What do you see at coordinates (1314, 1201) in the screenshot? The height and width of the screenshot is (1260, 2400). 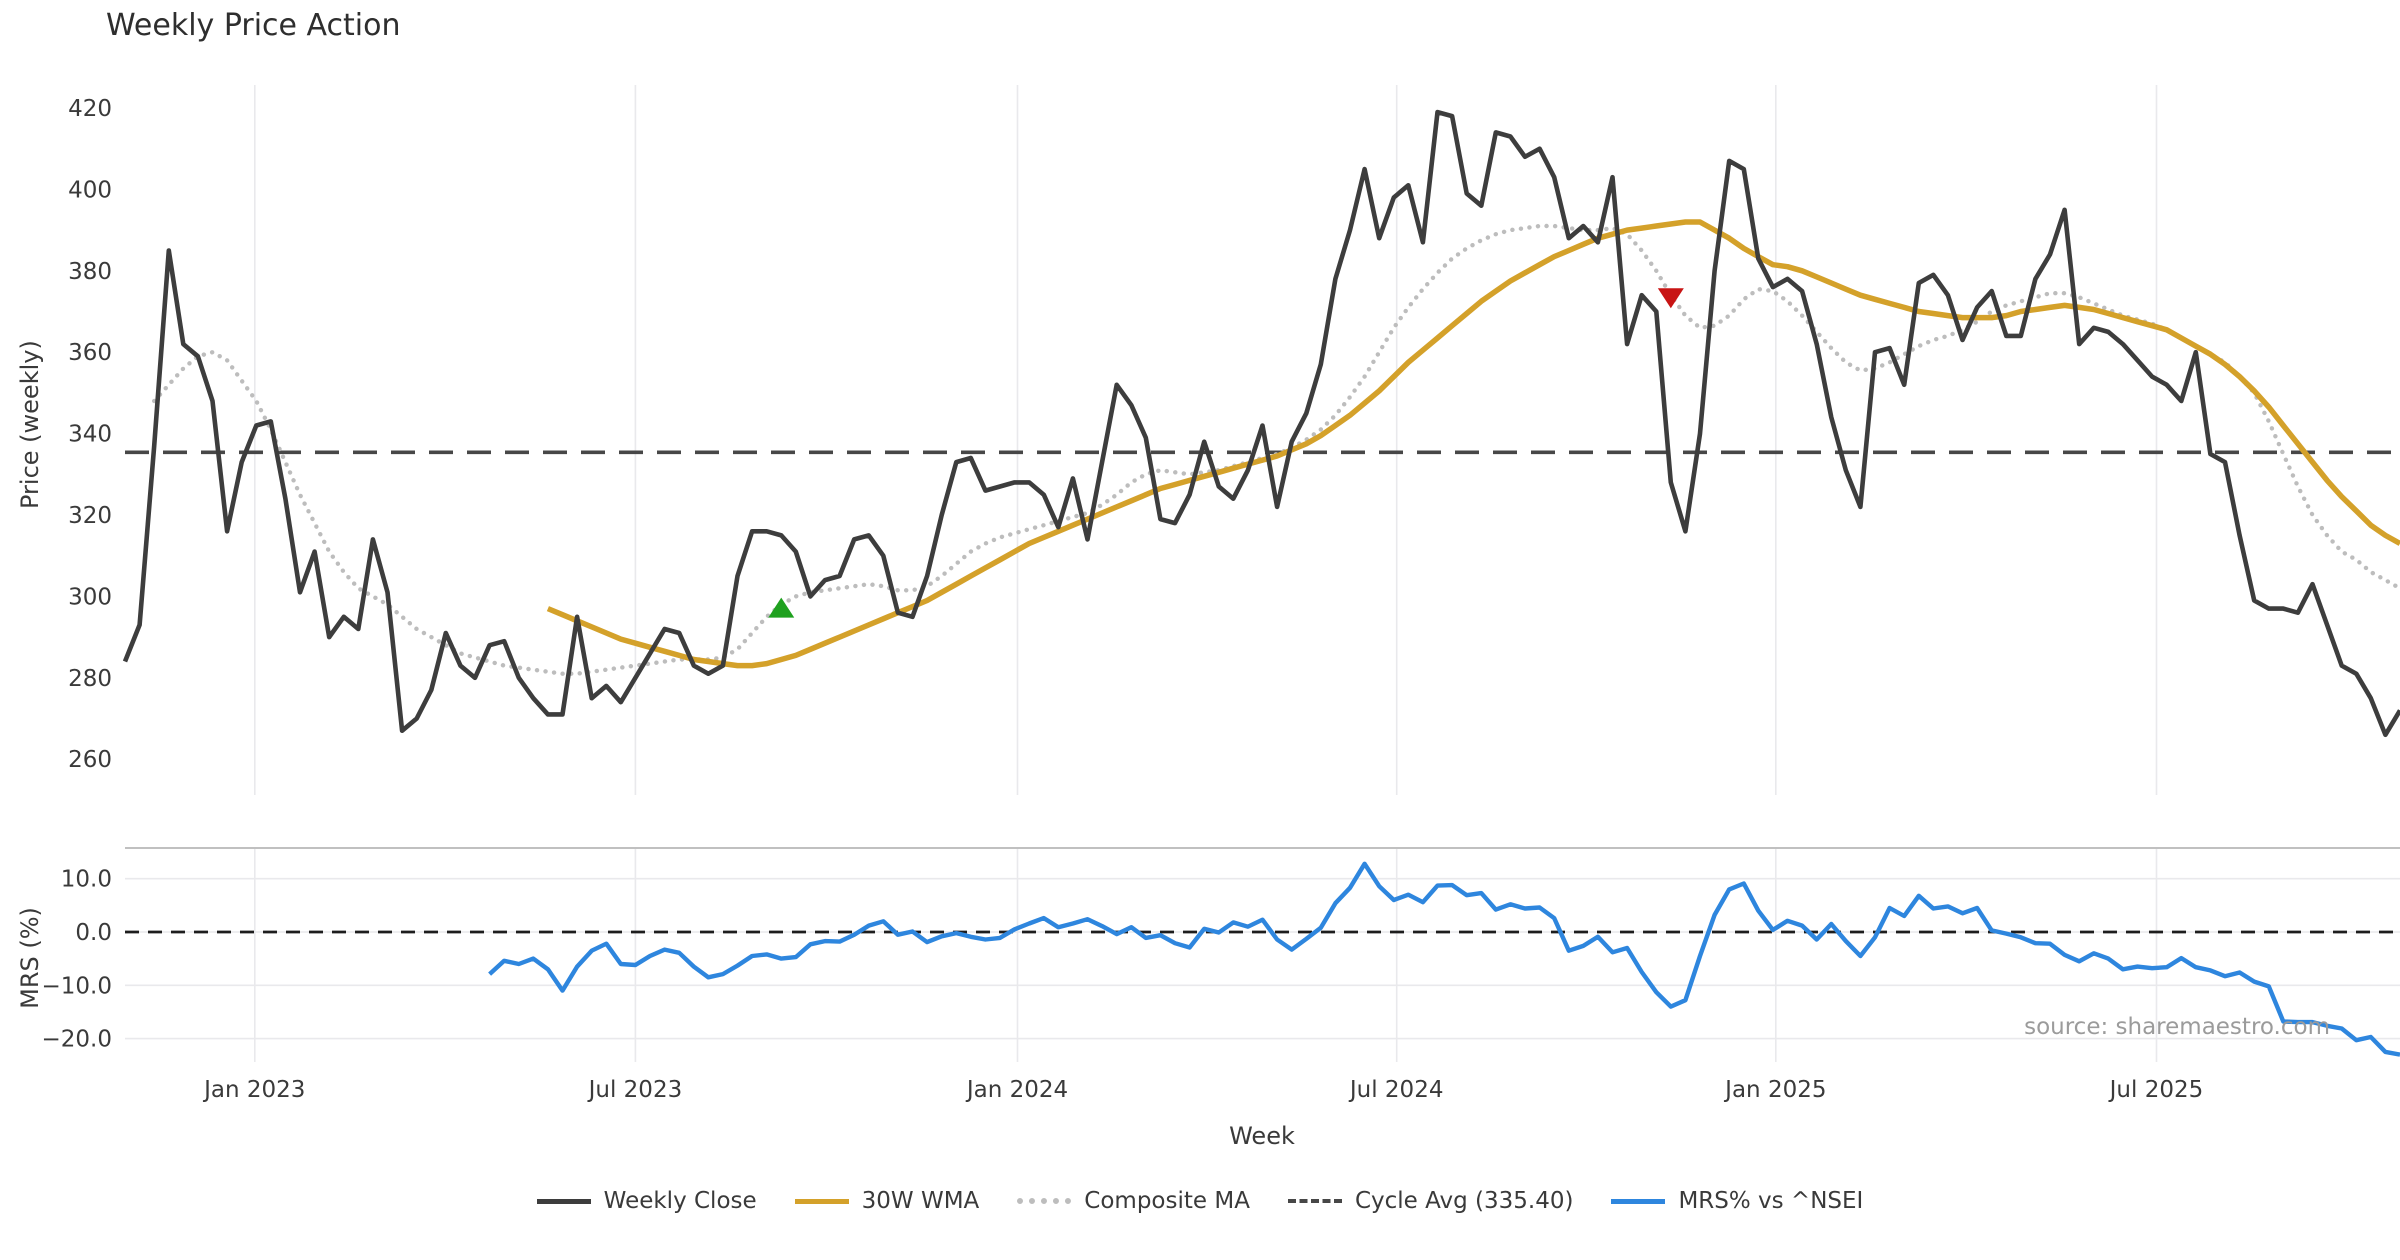 I see `legend-swatch-dashed` at bounding box center [1314, 1201].